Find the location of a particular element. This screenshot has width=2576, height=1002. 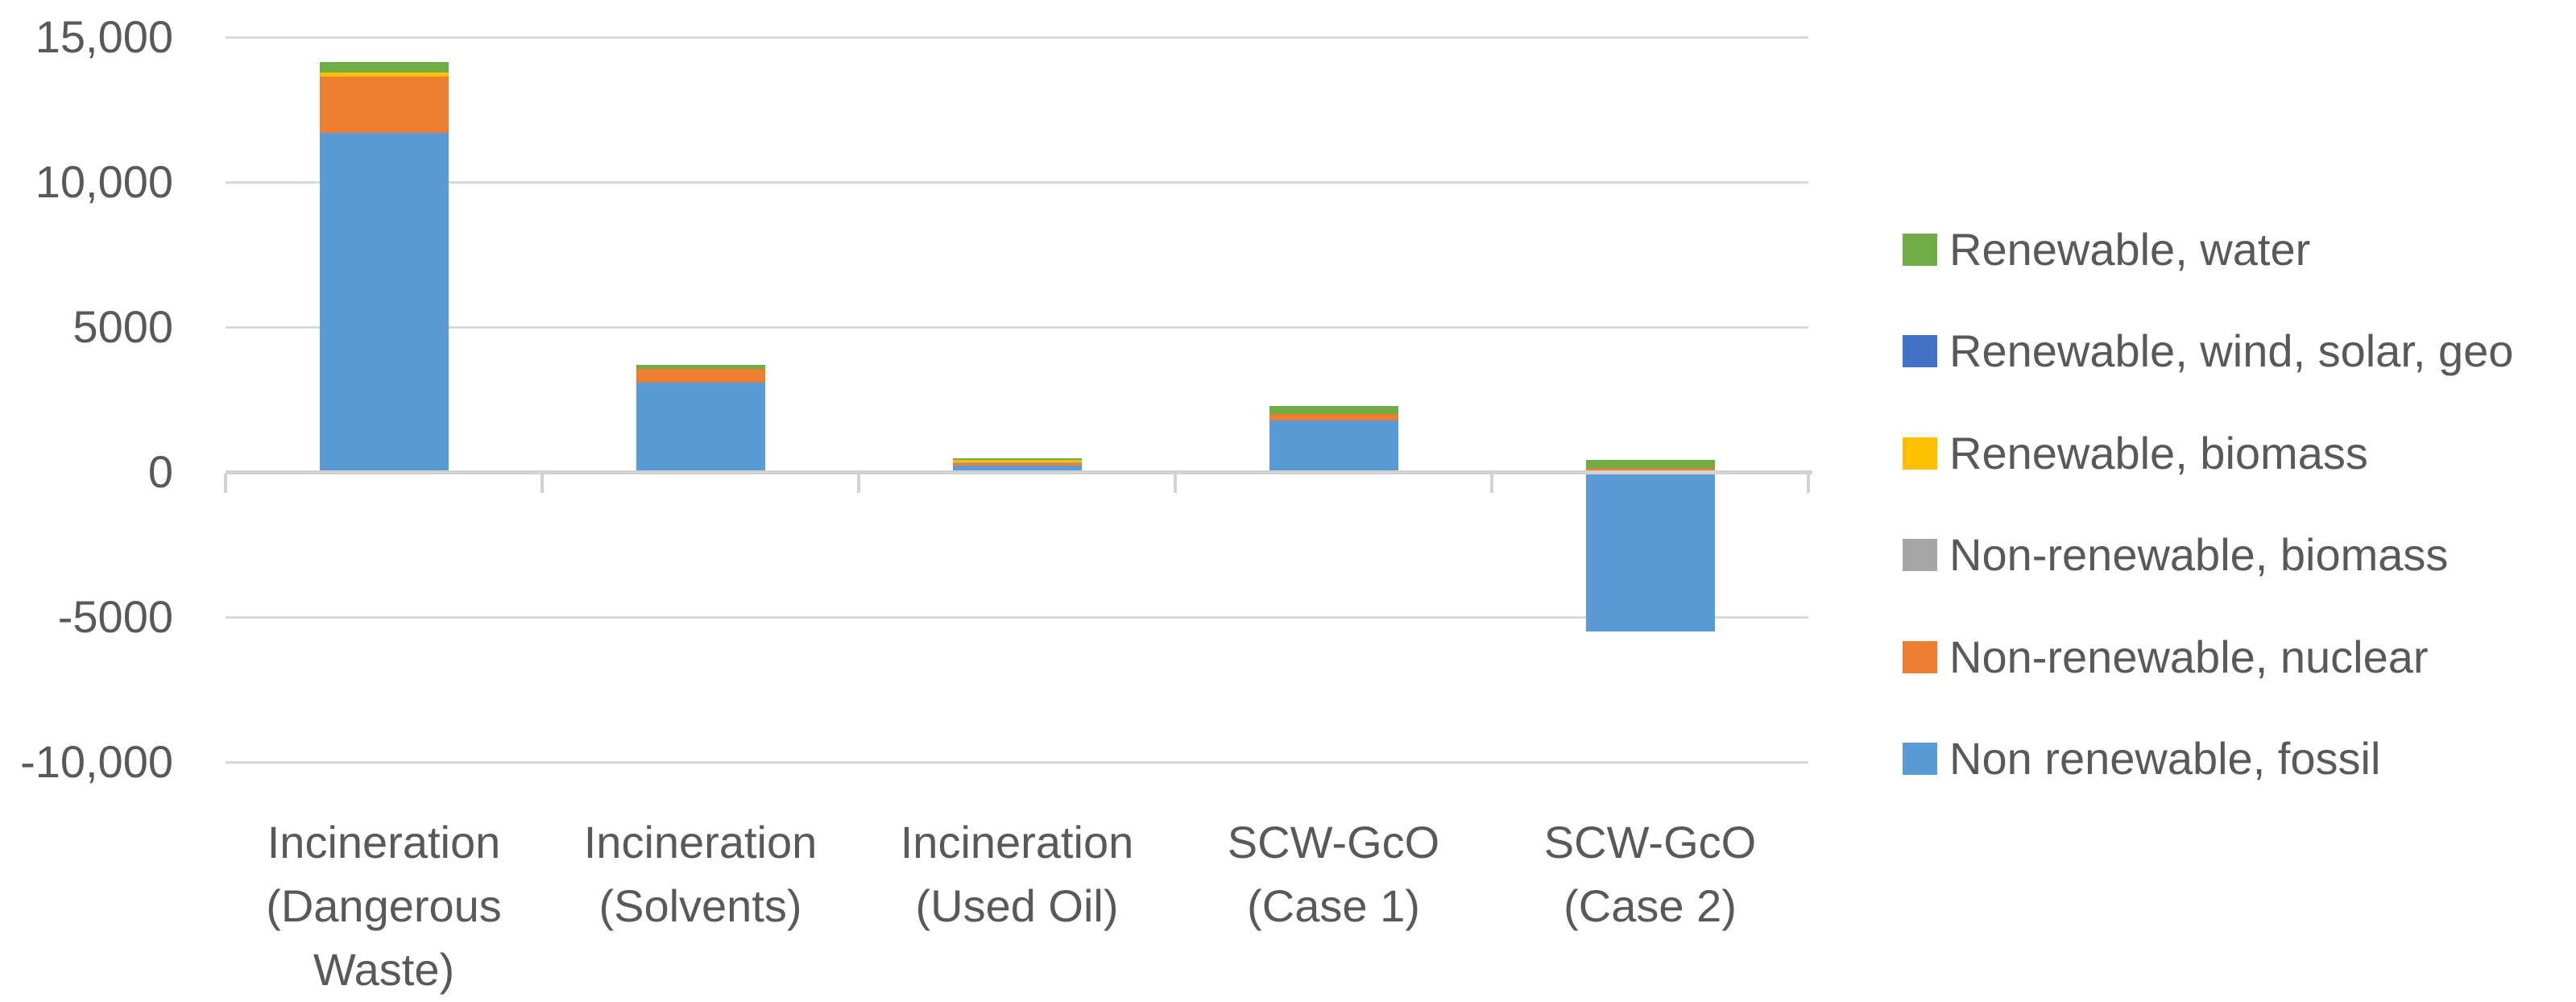

x-axis-category-label: Incineration (Used Oil) is located at coordinates (1017, 874).